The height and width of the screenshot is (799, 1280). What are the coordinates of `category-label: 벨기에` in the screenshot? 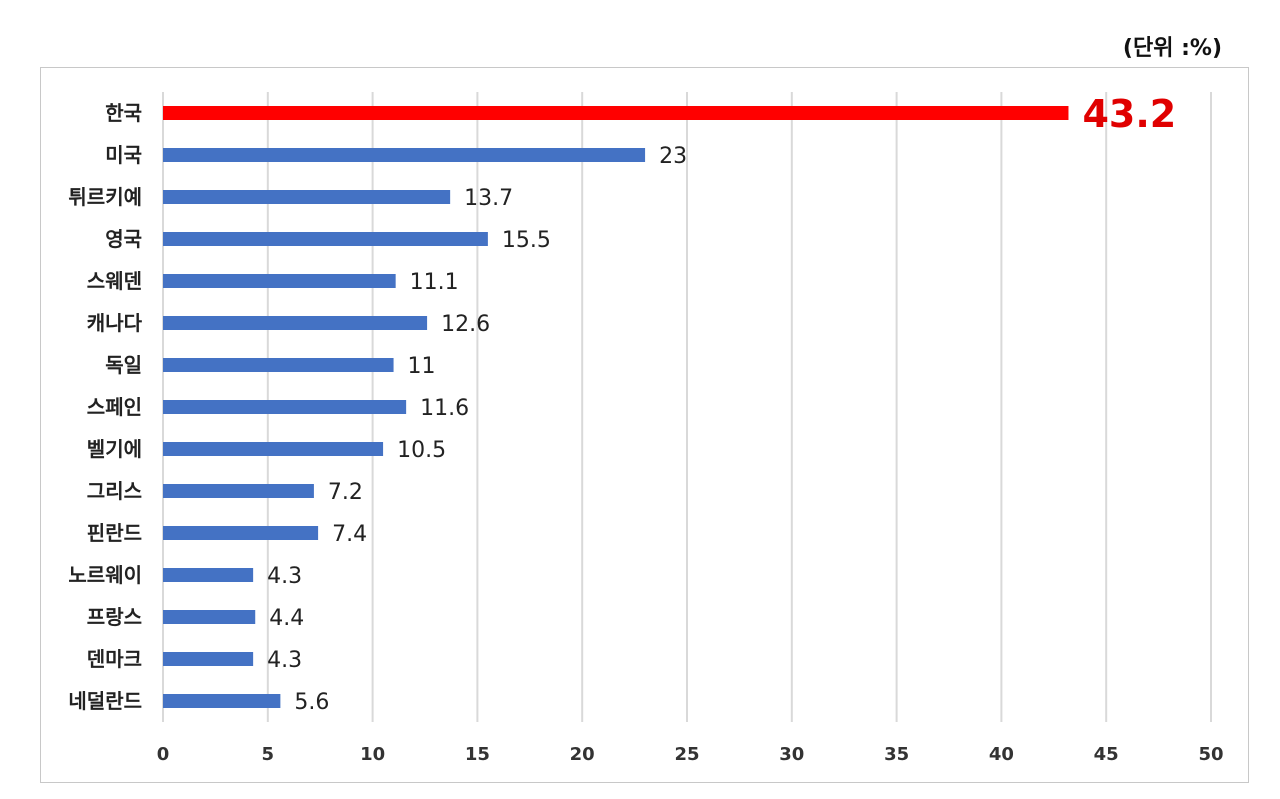 It's located at (114, 449).